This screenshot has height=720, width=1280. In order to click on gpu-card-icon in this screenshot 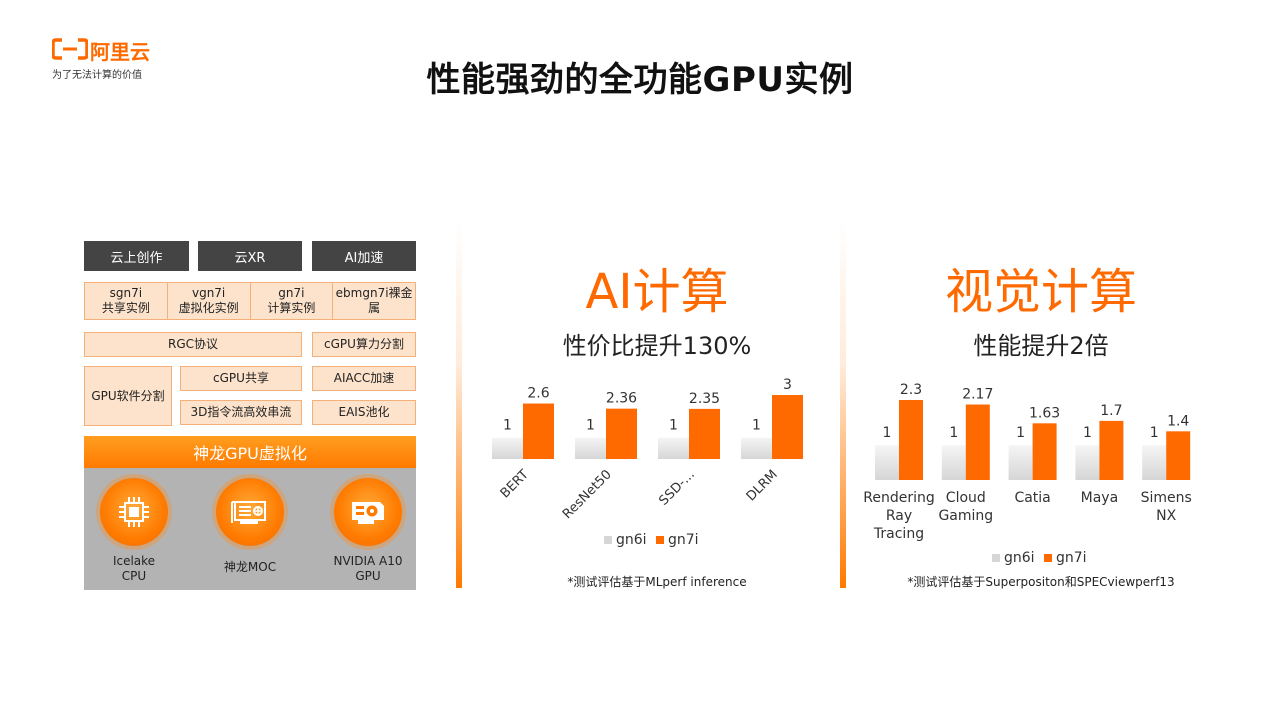, I will do `click(368, 512)`.